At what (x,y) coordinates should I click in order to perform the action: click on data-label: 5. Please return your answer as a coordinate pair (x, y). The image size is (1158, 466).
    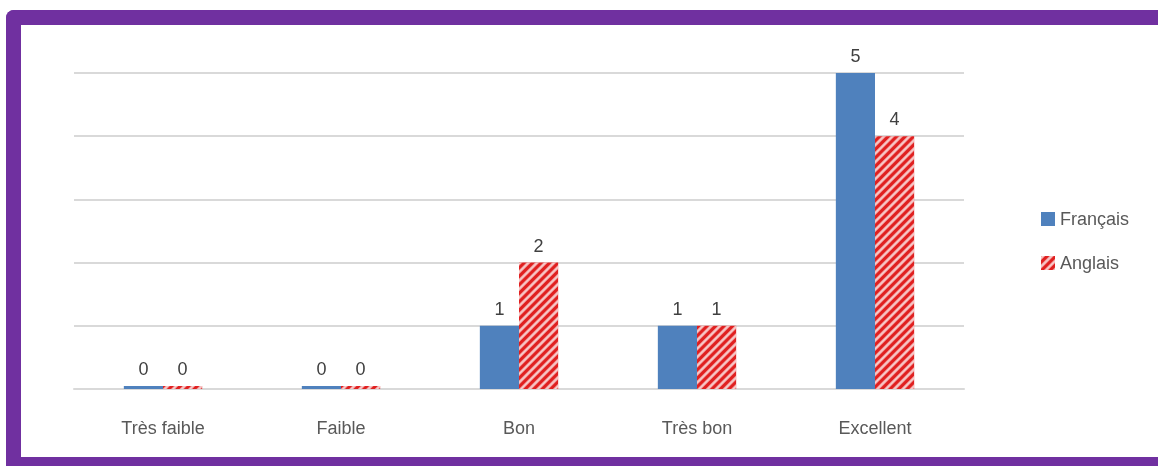
    Looking at the image, I should click on (855, 56).